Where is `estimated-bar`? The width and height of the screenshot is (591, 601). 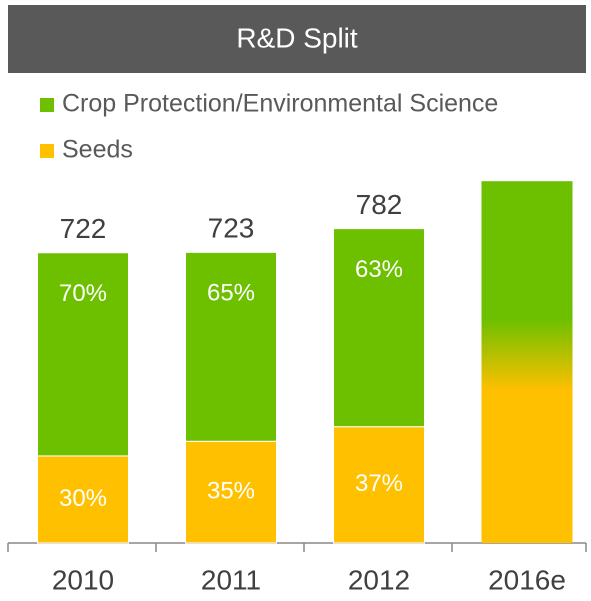
estimated-bar is located at coordinates (527, 362).